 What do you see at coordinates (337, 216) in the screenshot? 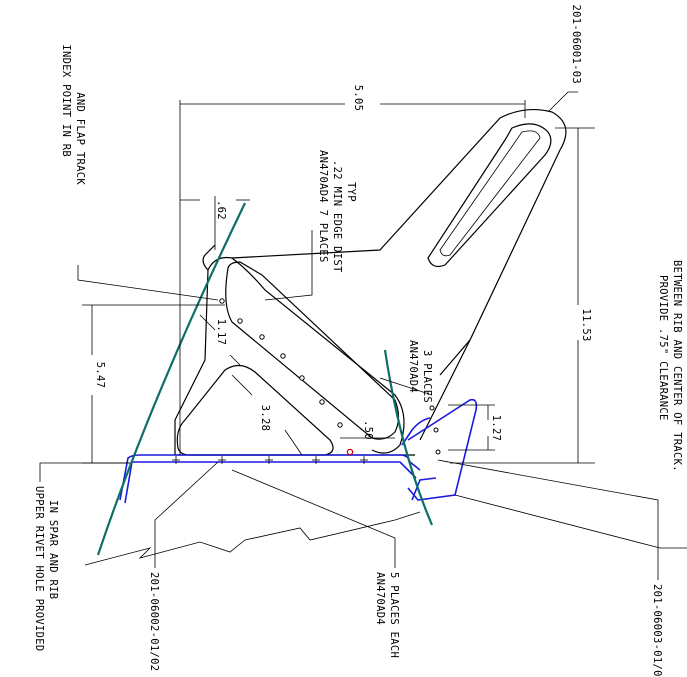
I see `svg-text: .22 MIN EDGE DIST` at bounding box center [337, 216].